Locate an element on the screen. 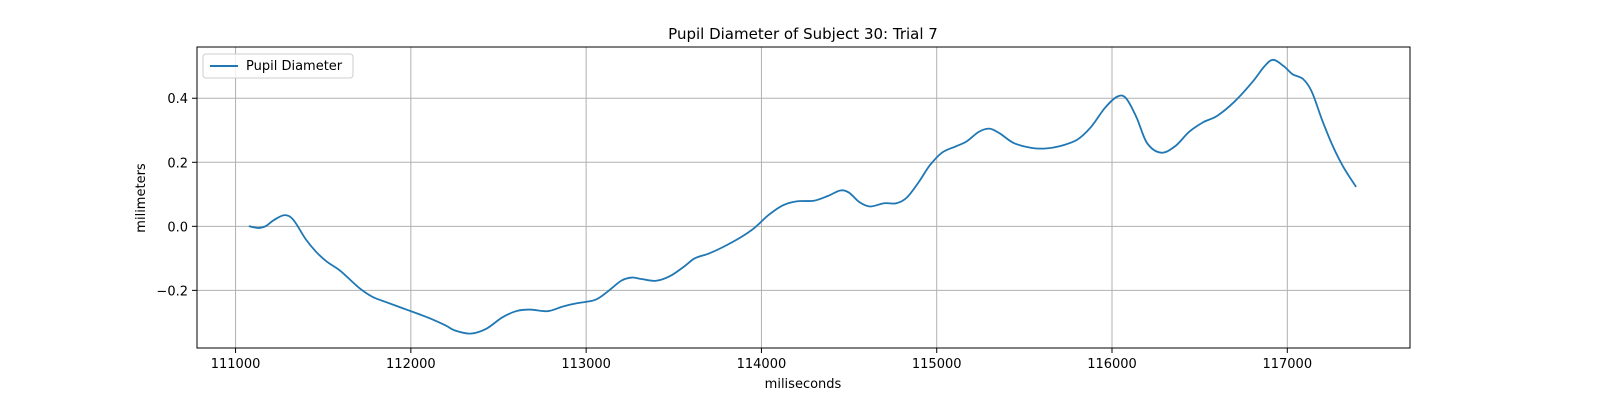  chart-title: Pupil Diameter of Subject 30: Trial 7 is located at coordinates (803, 34).